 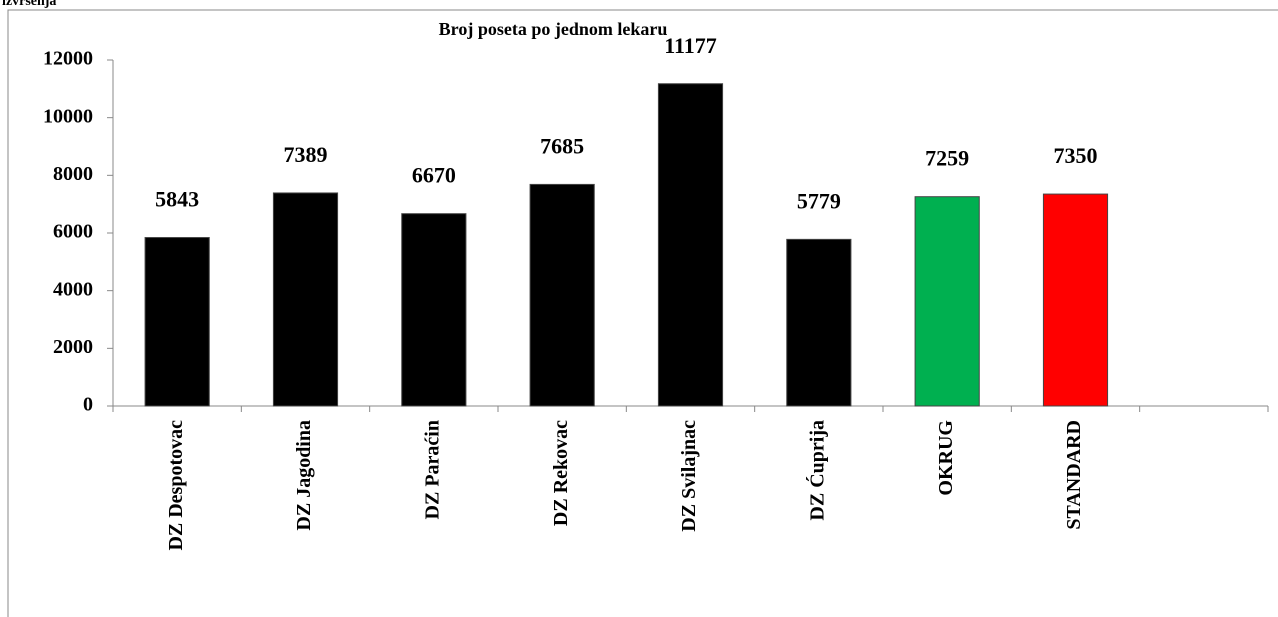 I want to click on value-label: 7259, so click(x=947, y=158).